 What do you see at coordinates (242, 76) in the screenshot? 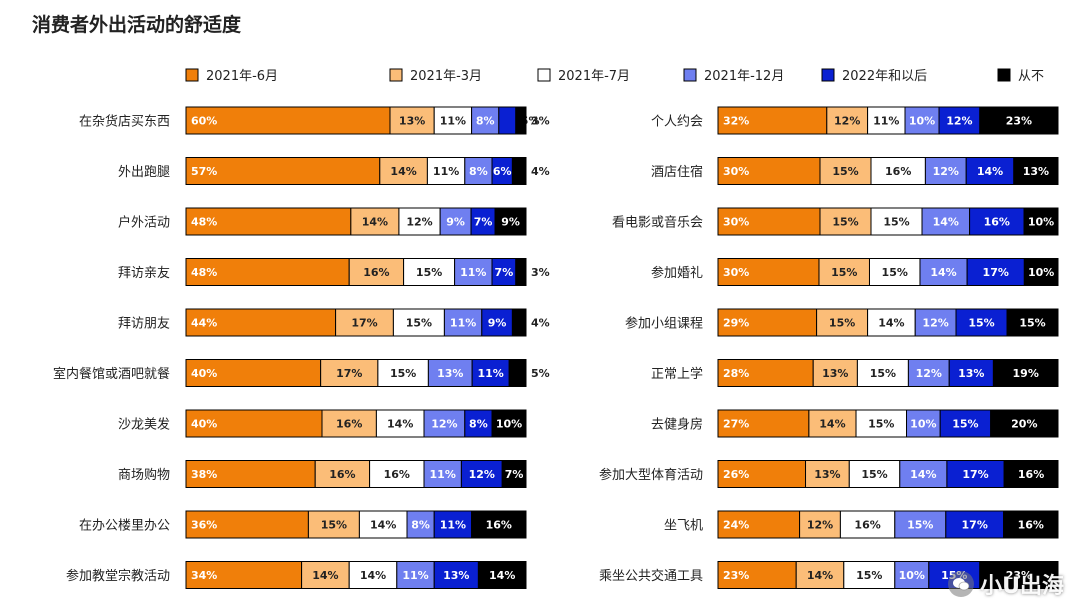
I see `legend-label: 2021年-6月` at bounding box center [242, 76].